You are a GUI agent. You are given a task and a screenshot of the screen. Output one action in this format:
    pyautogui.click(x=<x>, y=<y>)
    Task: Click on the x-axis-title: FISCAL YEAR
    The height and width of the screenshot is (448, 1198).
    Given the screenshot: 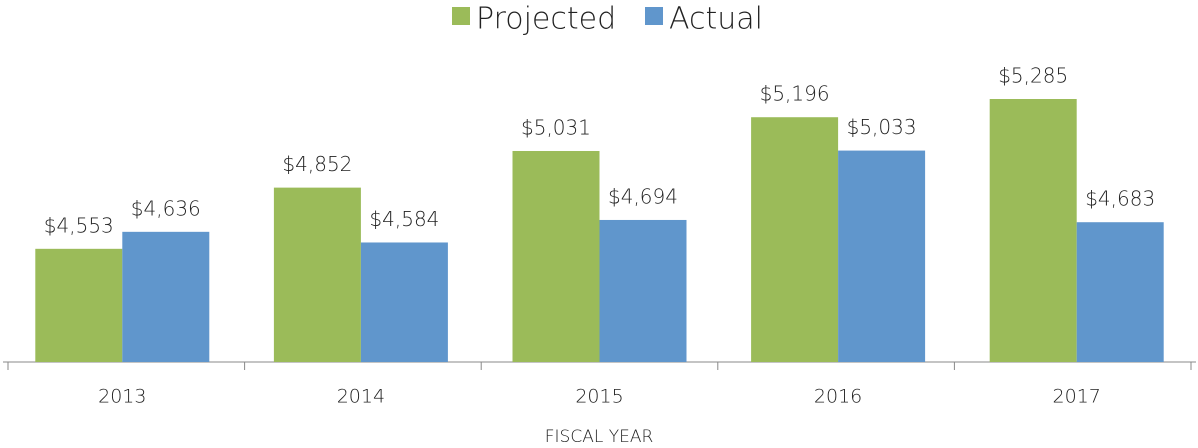 What is the action you would take?
    pyautogui.click(x=599, y=437)
    